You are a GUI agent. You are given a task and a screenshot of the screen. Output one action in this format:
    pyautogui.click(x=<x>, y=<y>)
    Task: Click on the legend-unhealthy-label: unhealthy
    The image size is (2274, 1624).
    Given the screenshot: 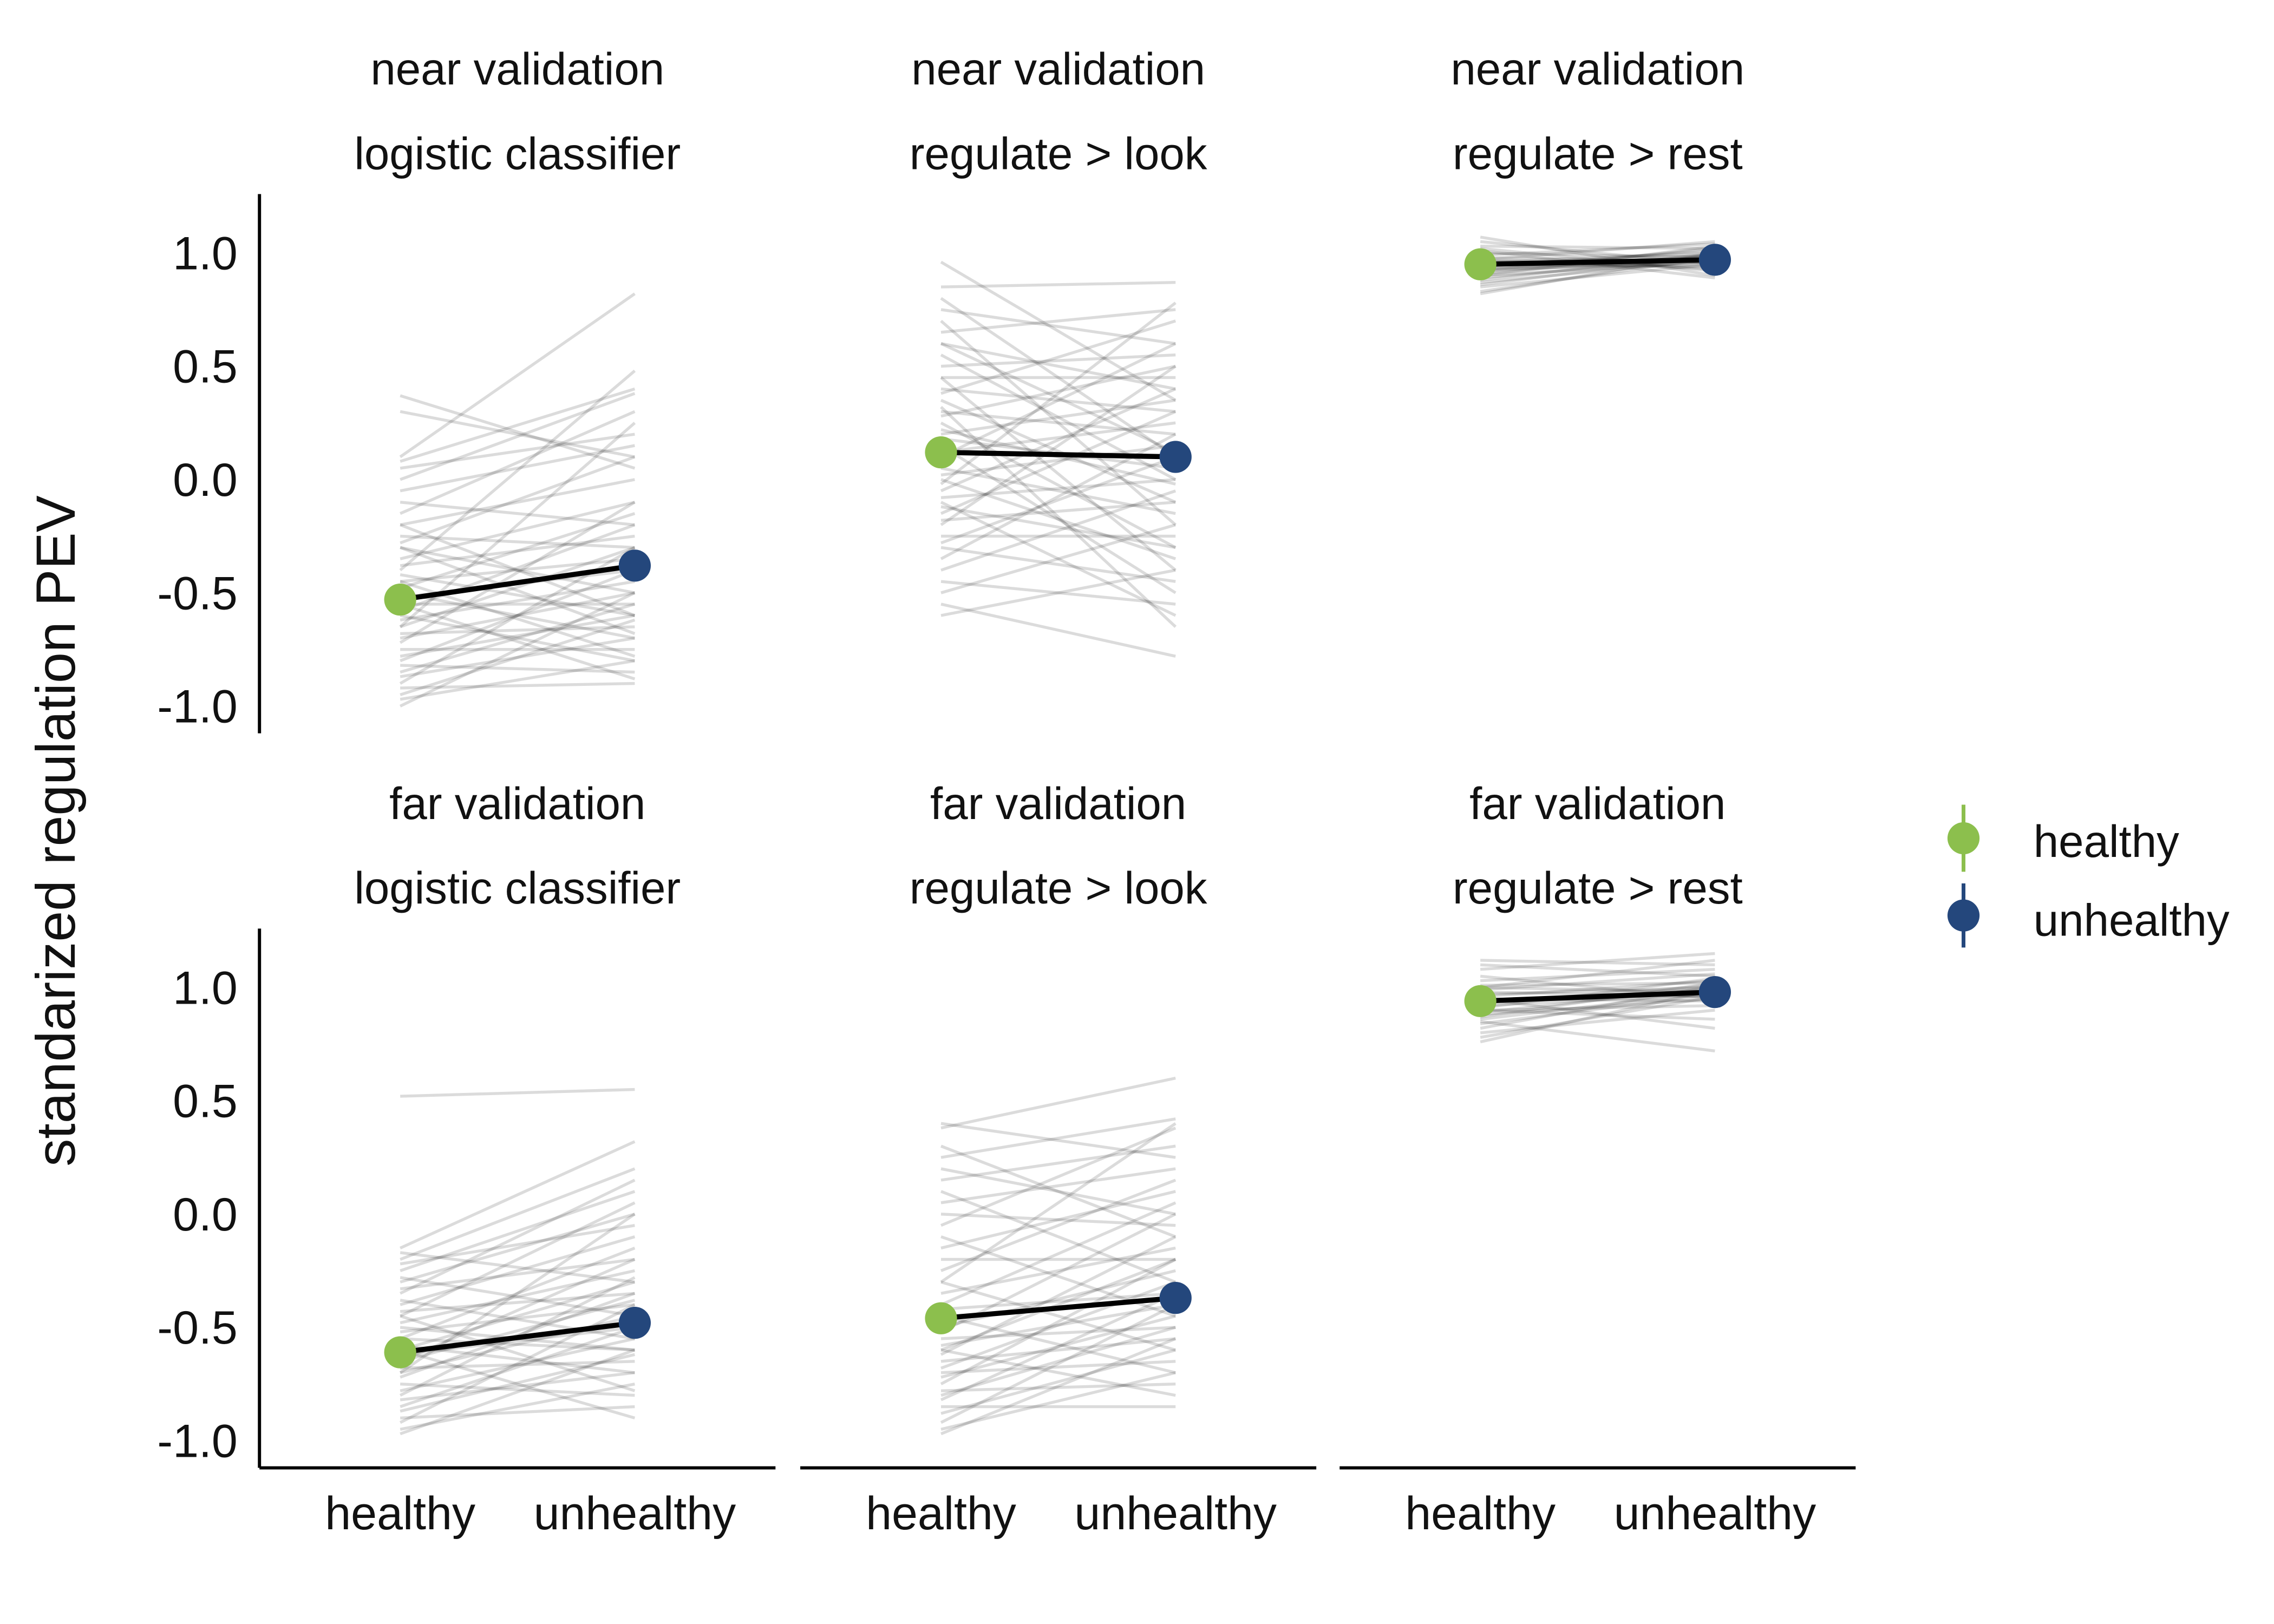 What is the action you would take?
    pyautogui.click(x=2132, y=919)
    